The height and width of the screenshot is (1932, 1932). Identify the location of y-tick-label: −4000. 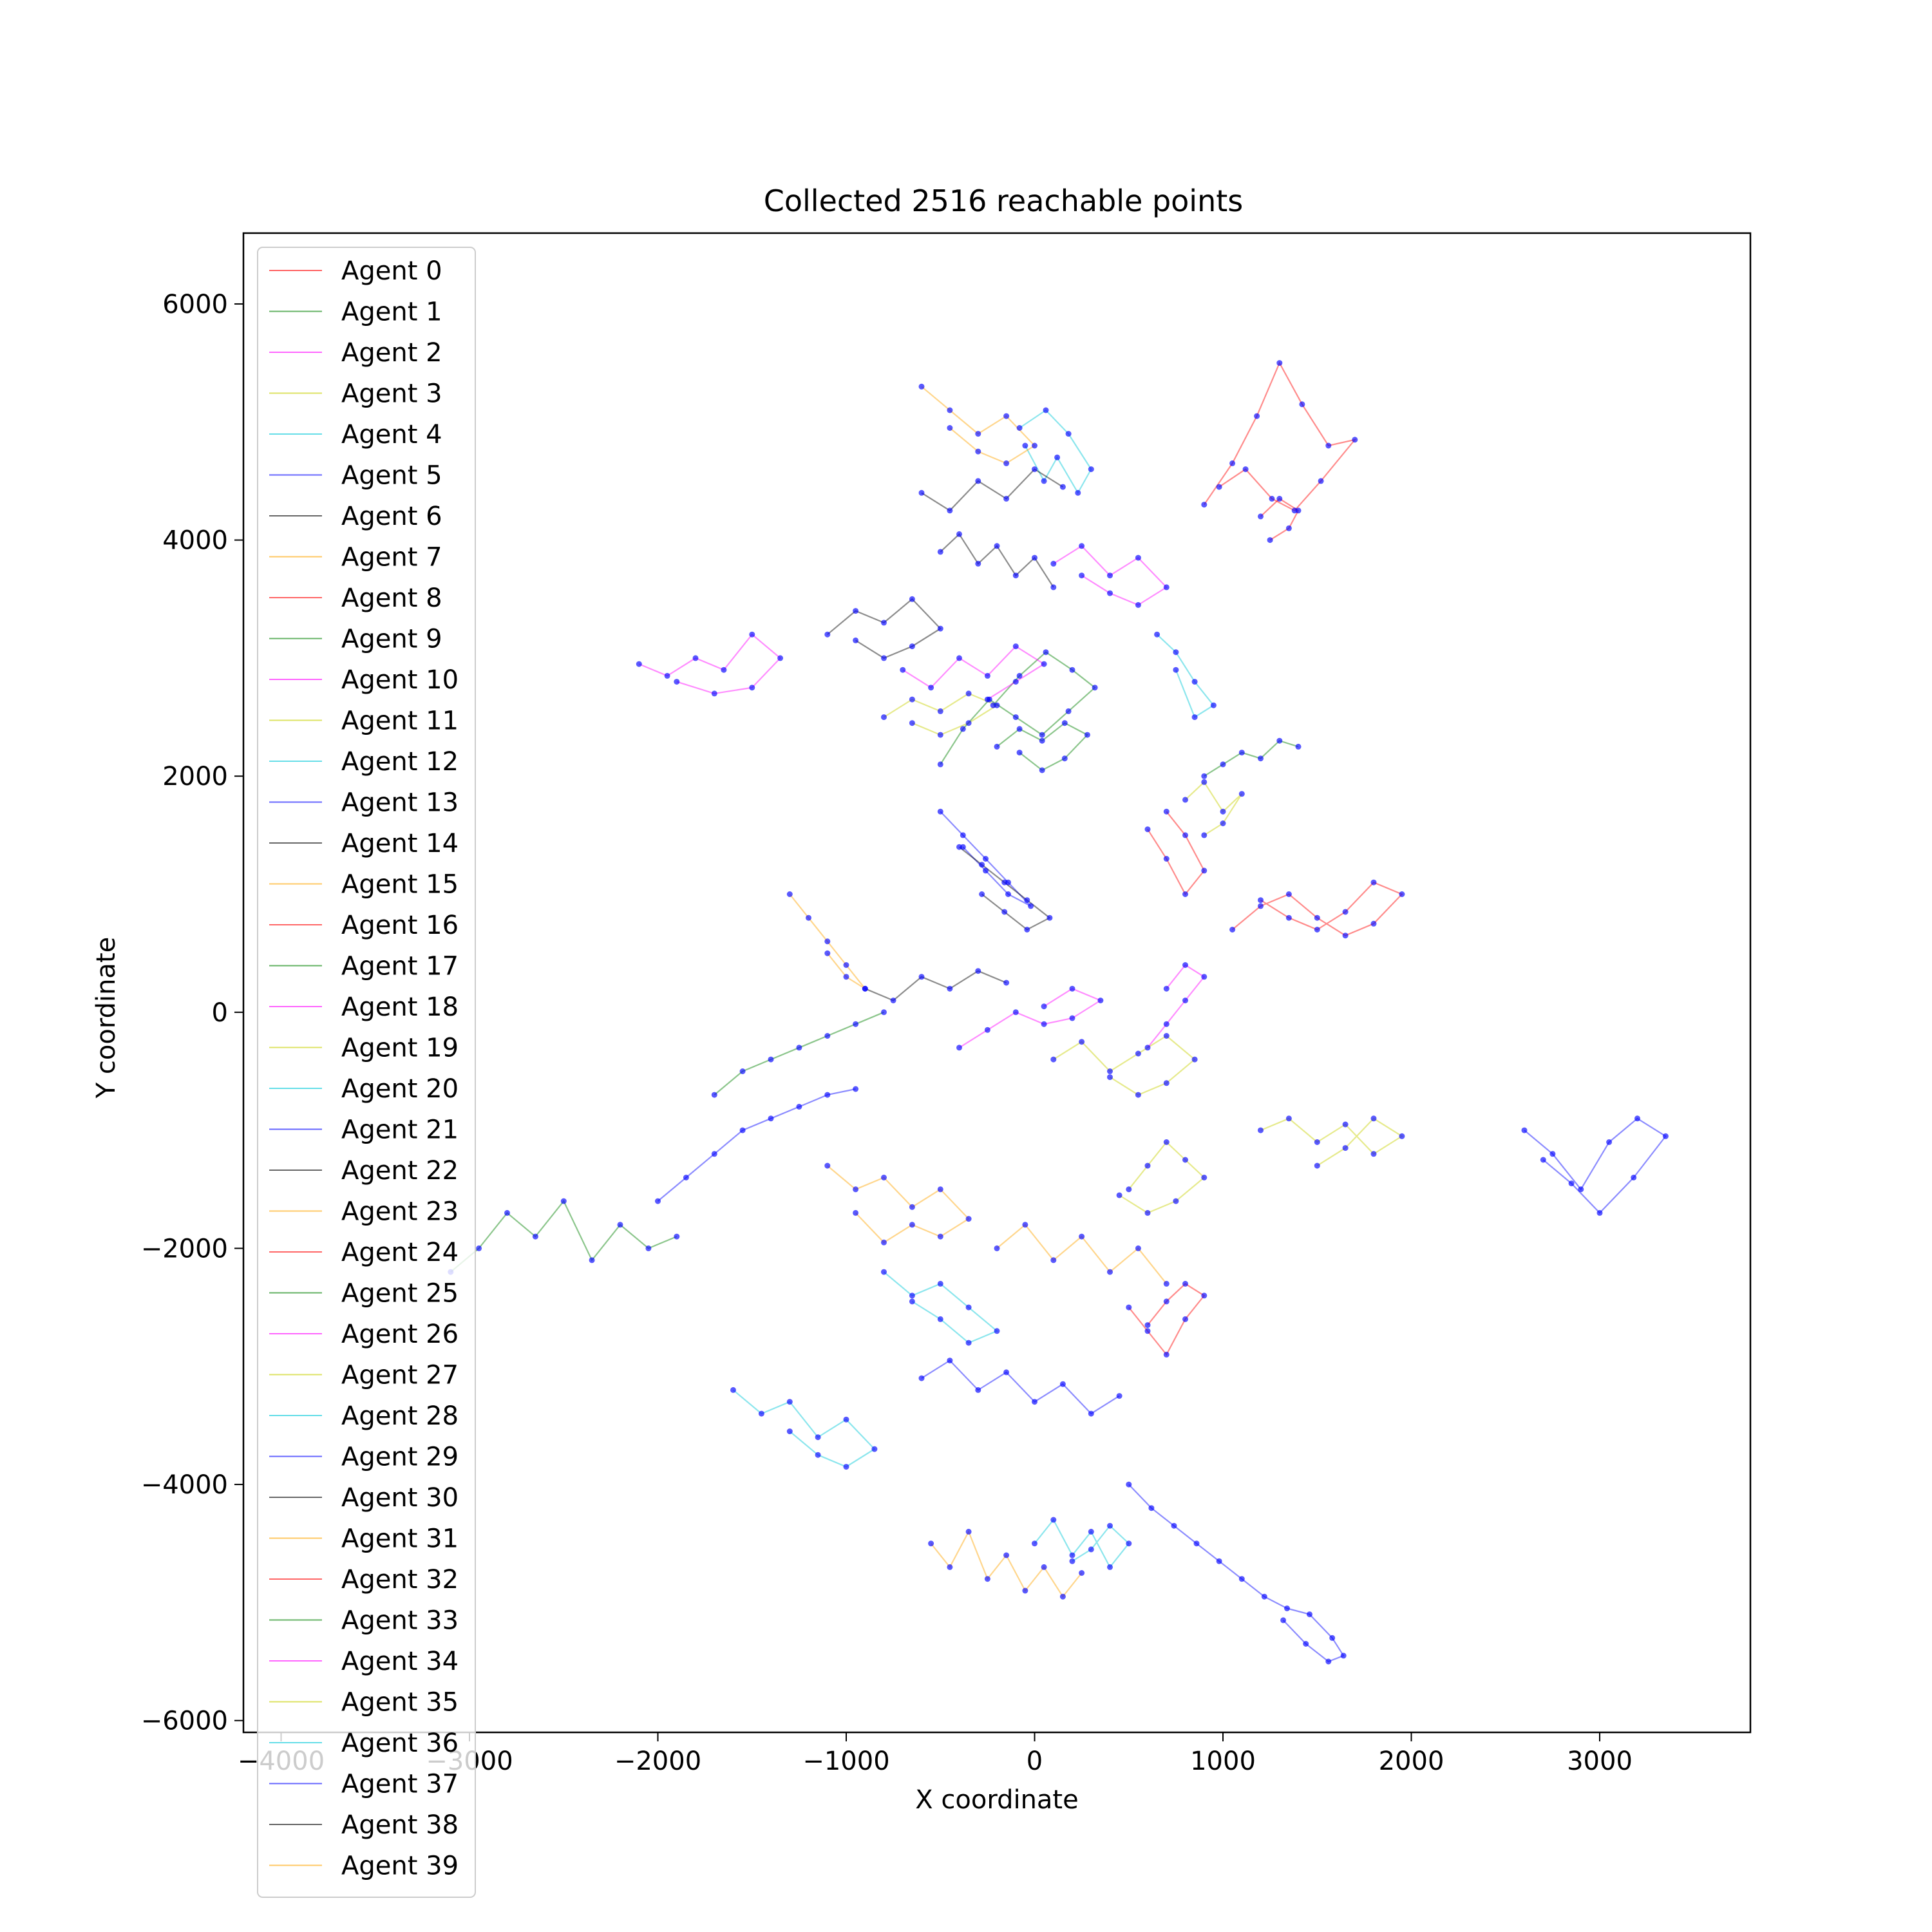
(184, 1485).